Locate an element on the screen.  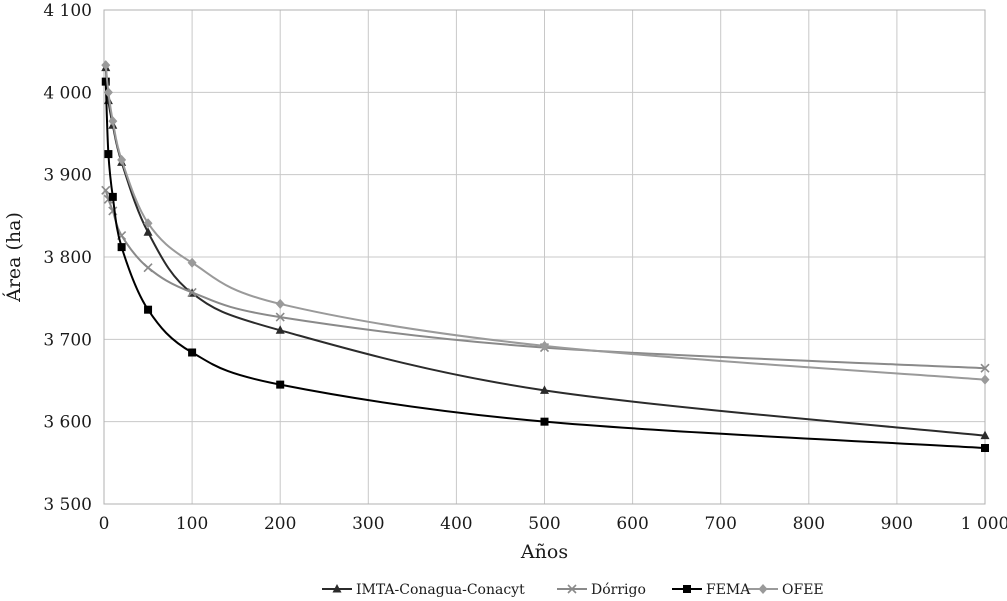
legend-item-imta-conagua-conacyt: IMTA-Conagua-Conacyt is located at coordinates (423, 590).